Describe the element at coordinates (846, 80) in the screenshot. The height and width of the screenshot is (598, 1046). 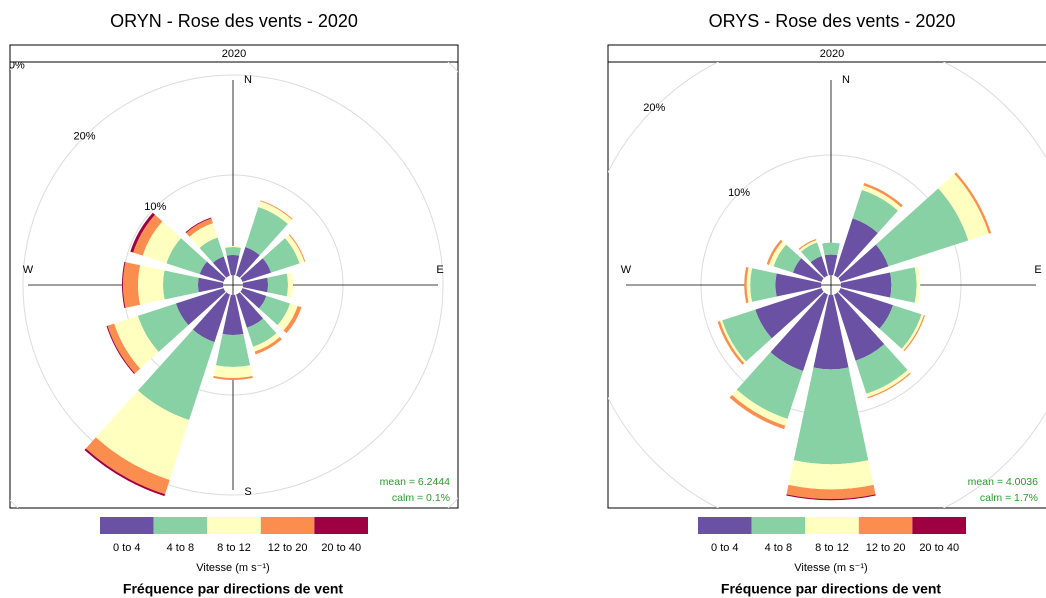
I see `compass-label: N` at that location.